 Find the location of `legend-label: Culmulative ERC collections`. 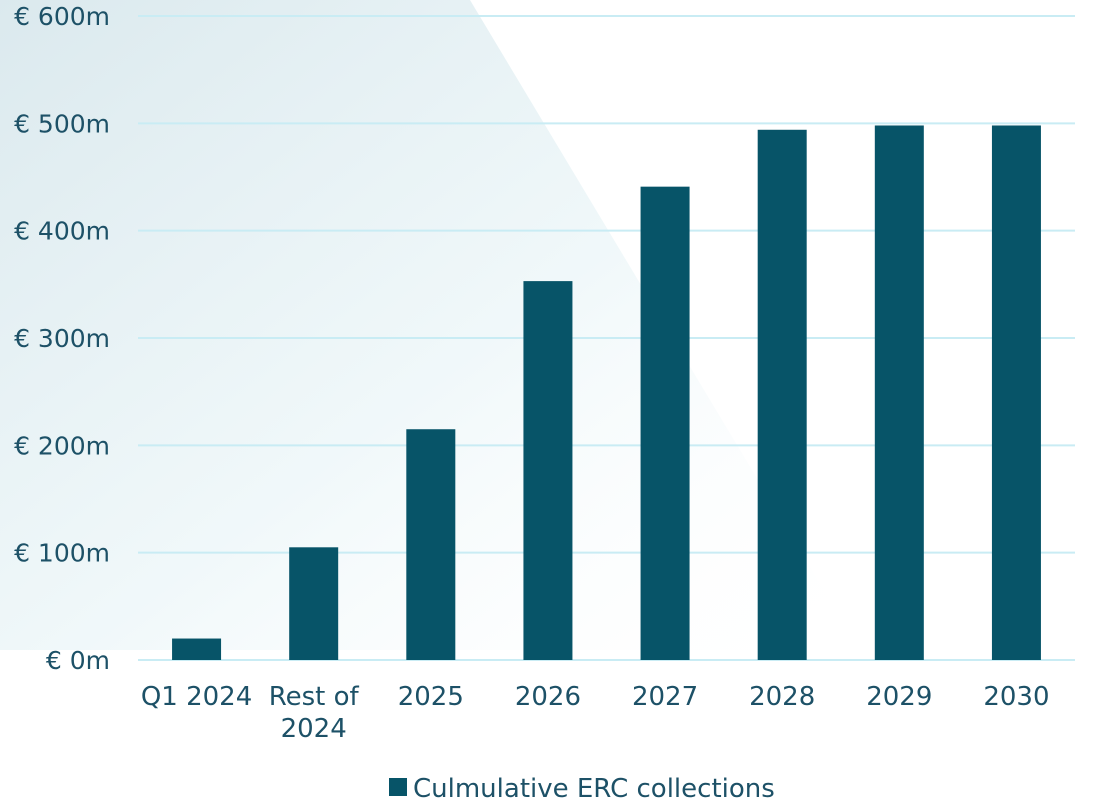

legend-label: Culmulative ERC collections is located at coordinates (594, 787).